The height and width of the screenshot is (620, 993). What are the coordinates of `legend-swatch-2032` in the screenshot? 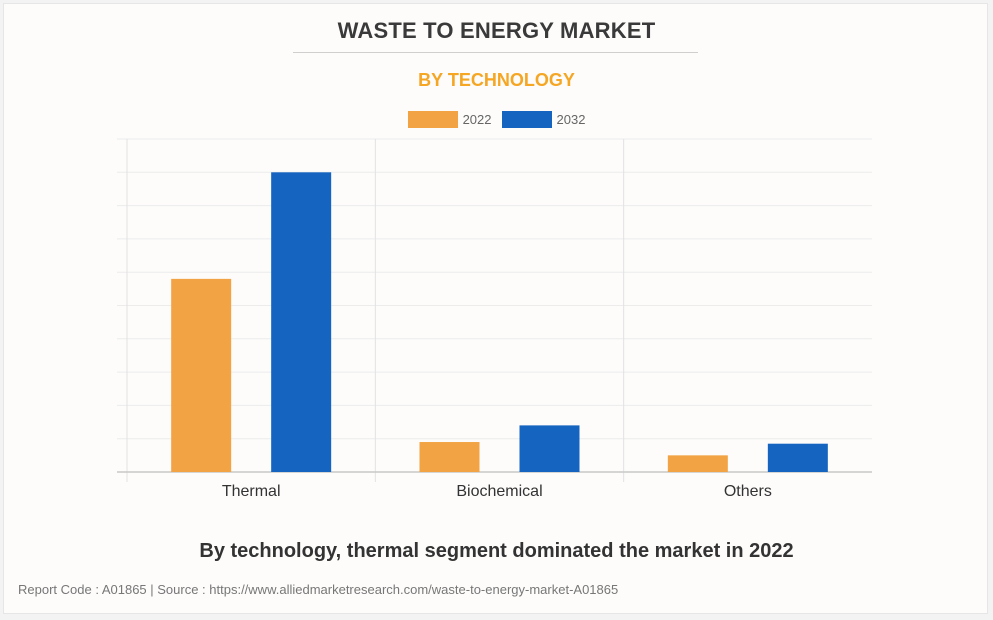 It's located at (526, 119).